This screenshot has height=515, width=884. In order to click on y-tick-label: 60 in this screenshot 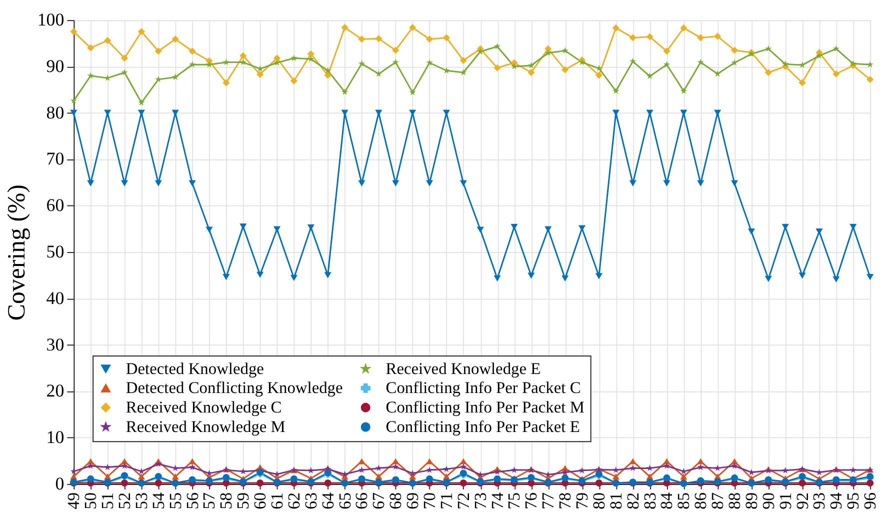, I will do `click(55, 205)`.